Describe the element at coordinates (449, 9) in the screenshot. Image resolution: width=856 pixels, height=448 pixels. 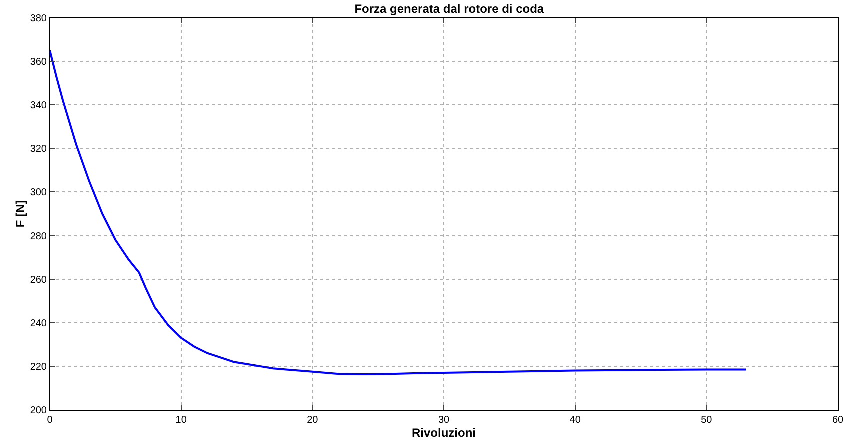
I see `chart-title: Forza generata dal rotore di coda` at that location.